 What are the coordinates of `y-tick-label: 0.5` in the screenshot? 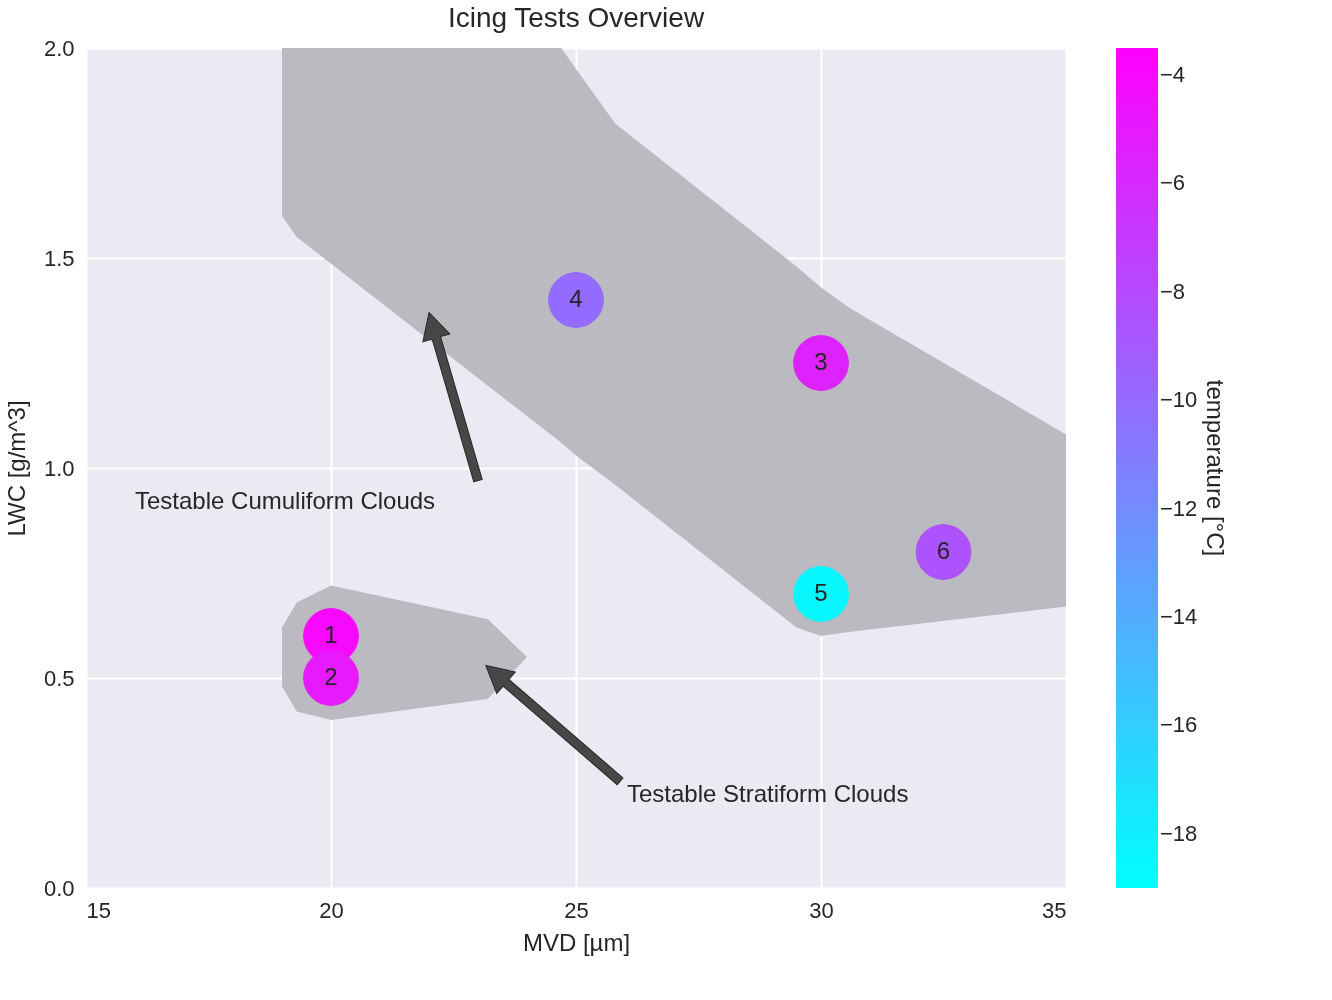 It's located at (59, 678).